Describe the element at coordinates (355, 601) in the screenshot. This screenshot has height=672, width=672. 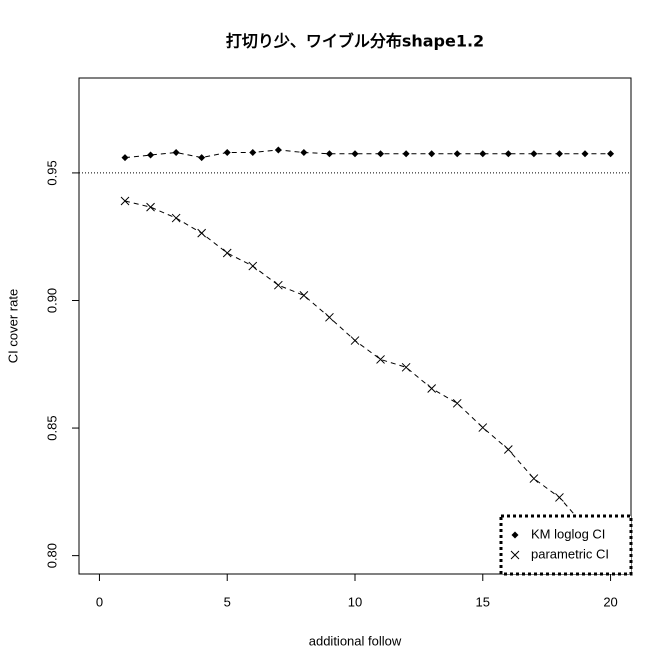
I see `x-tick-label: 10` at that location.